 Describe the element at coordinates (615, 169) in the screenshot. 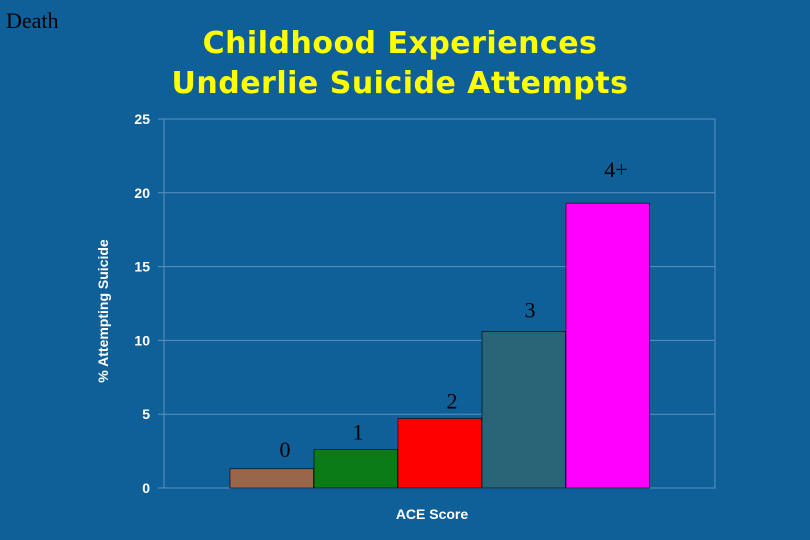

I see `bar-category-label: 4+` at that location.